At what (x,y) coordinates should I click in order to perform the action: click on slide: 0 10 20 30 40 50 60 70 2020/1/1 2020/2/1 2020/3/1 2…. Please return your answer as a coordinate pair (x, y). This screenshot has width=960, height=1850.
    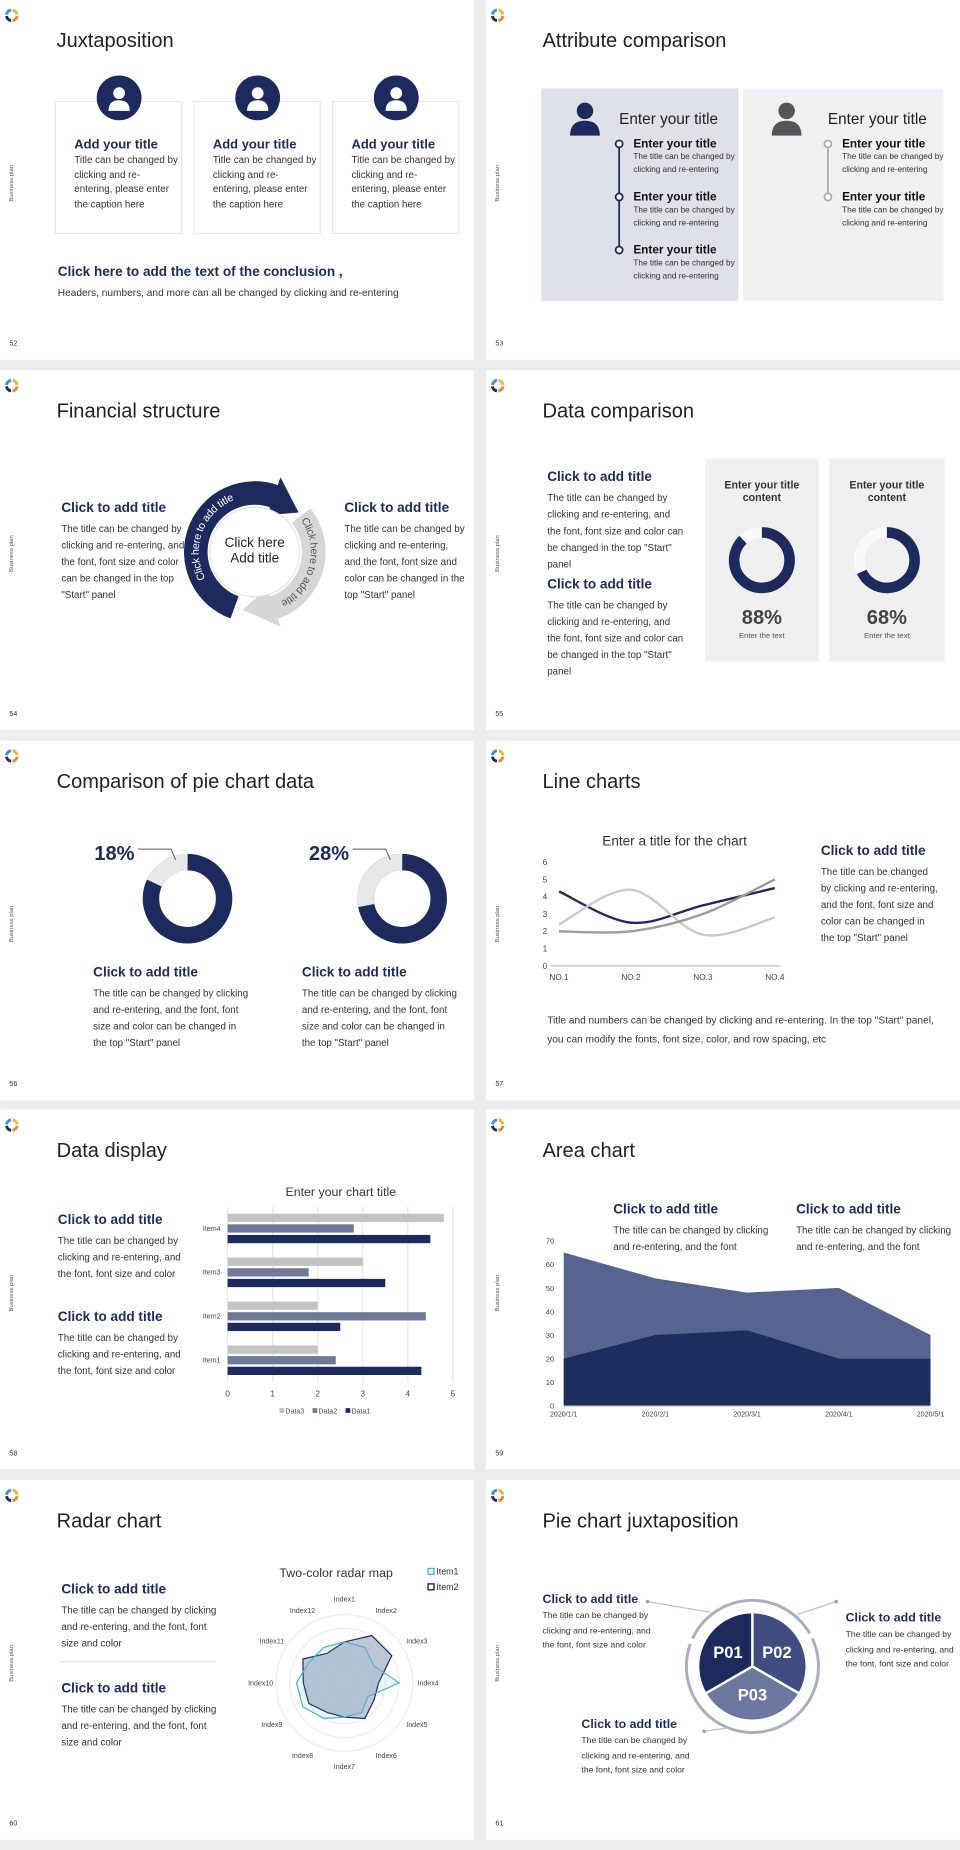
    Looking at the image, I should click on (722, 1289).